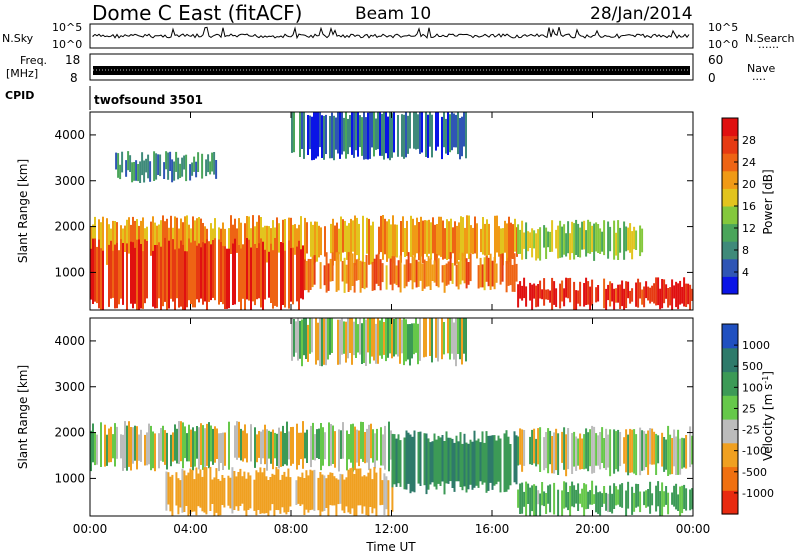 Image resolution: width=800 pixels, height=554 pixels. I want to click on y-tick-label: 3000, so click(69, 181).